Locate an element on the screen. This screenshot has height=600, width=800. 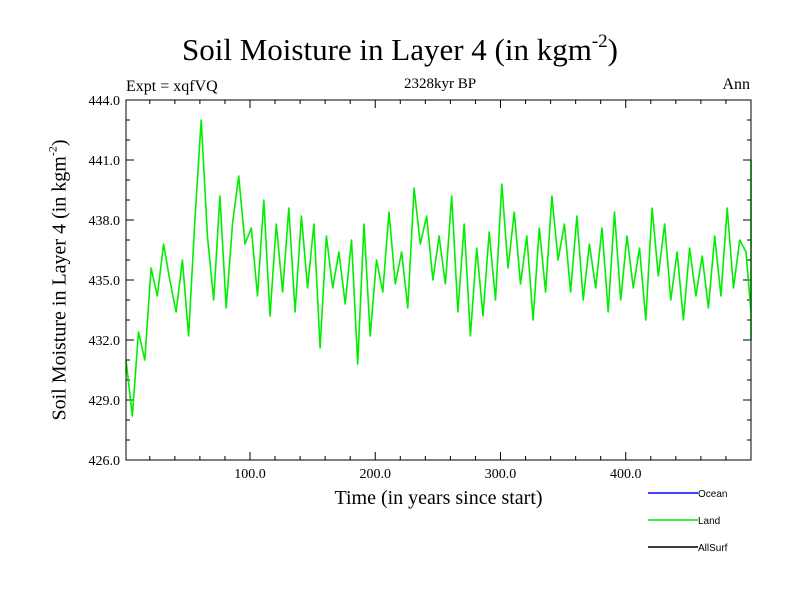
x-axis-label: Time (in years since start) is located at coordinates (438, 498).